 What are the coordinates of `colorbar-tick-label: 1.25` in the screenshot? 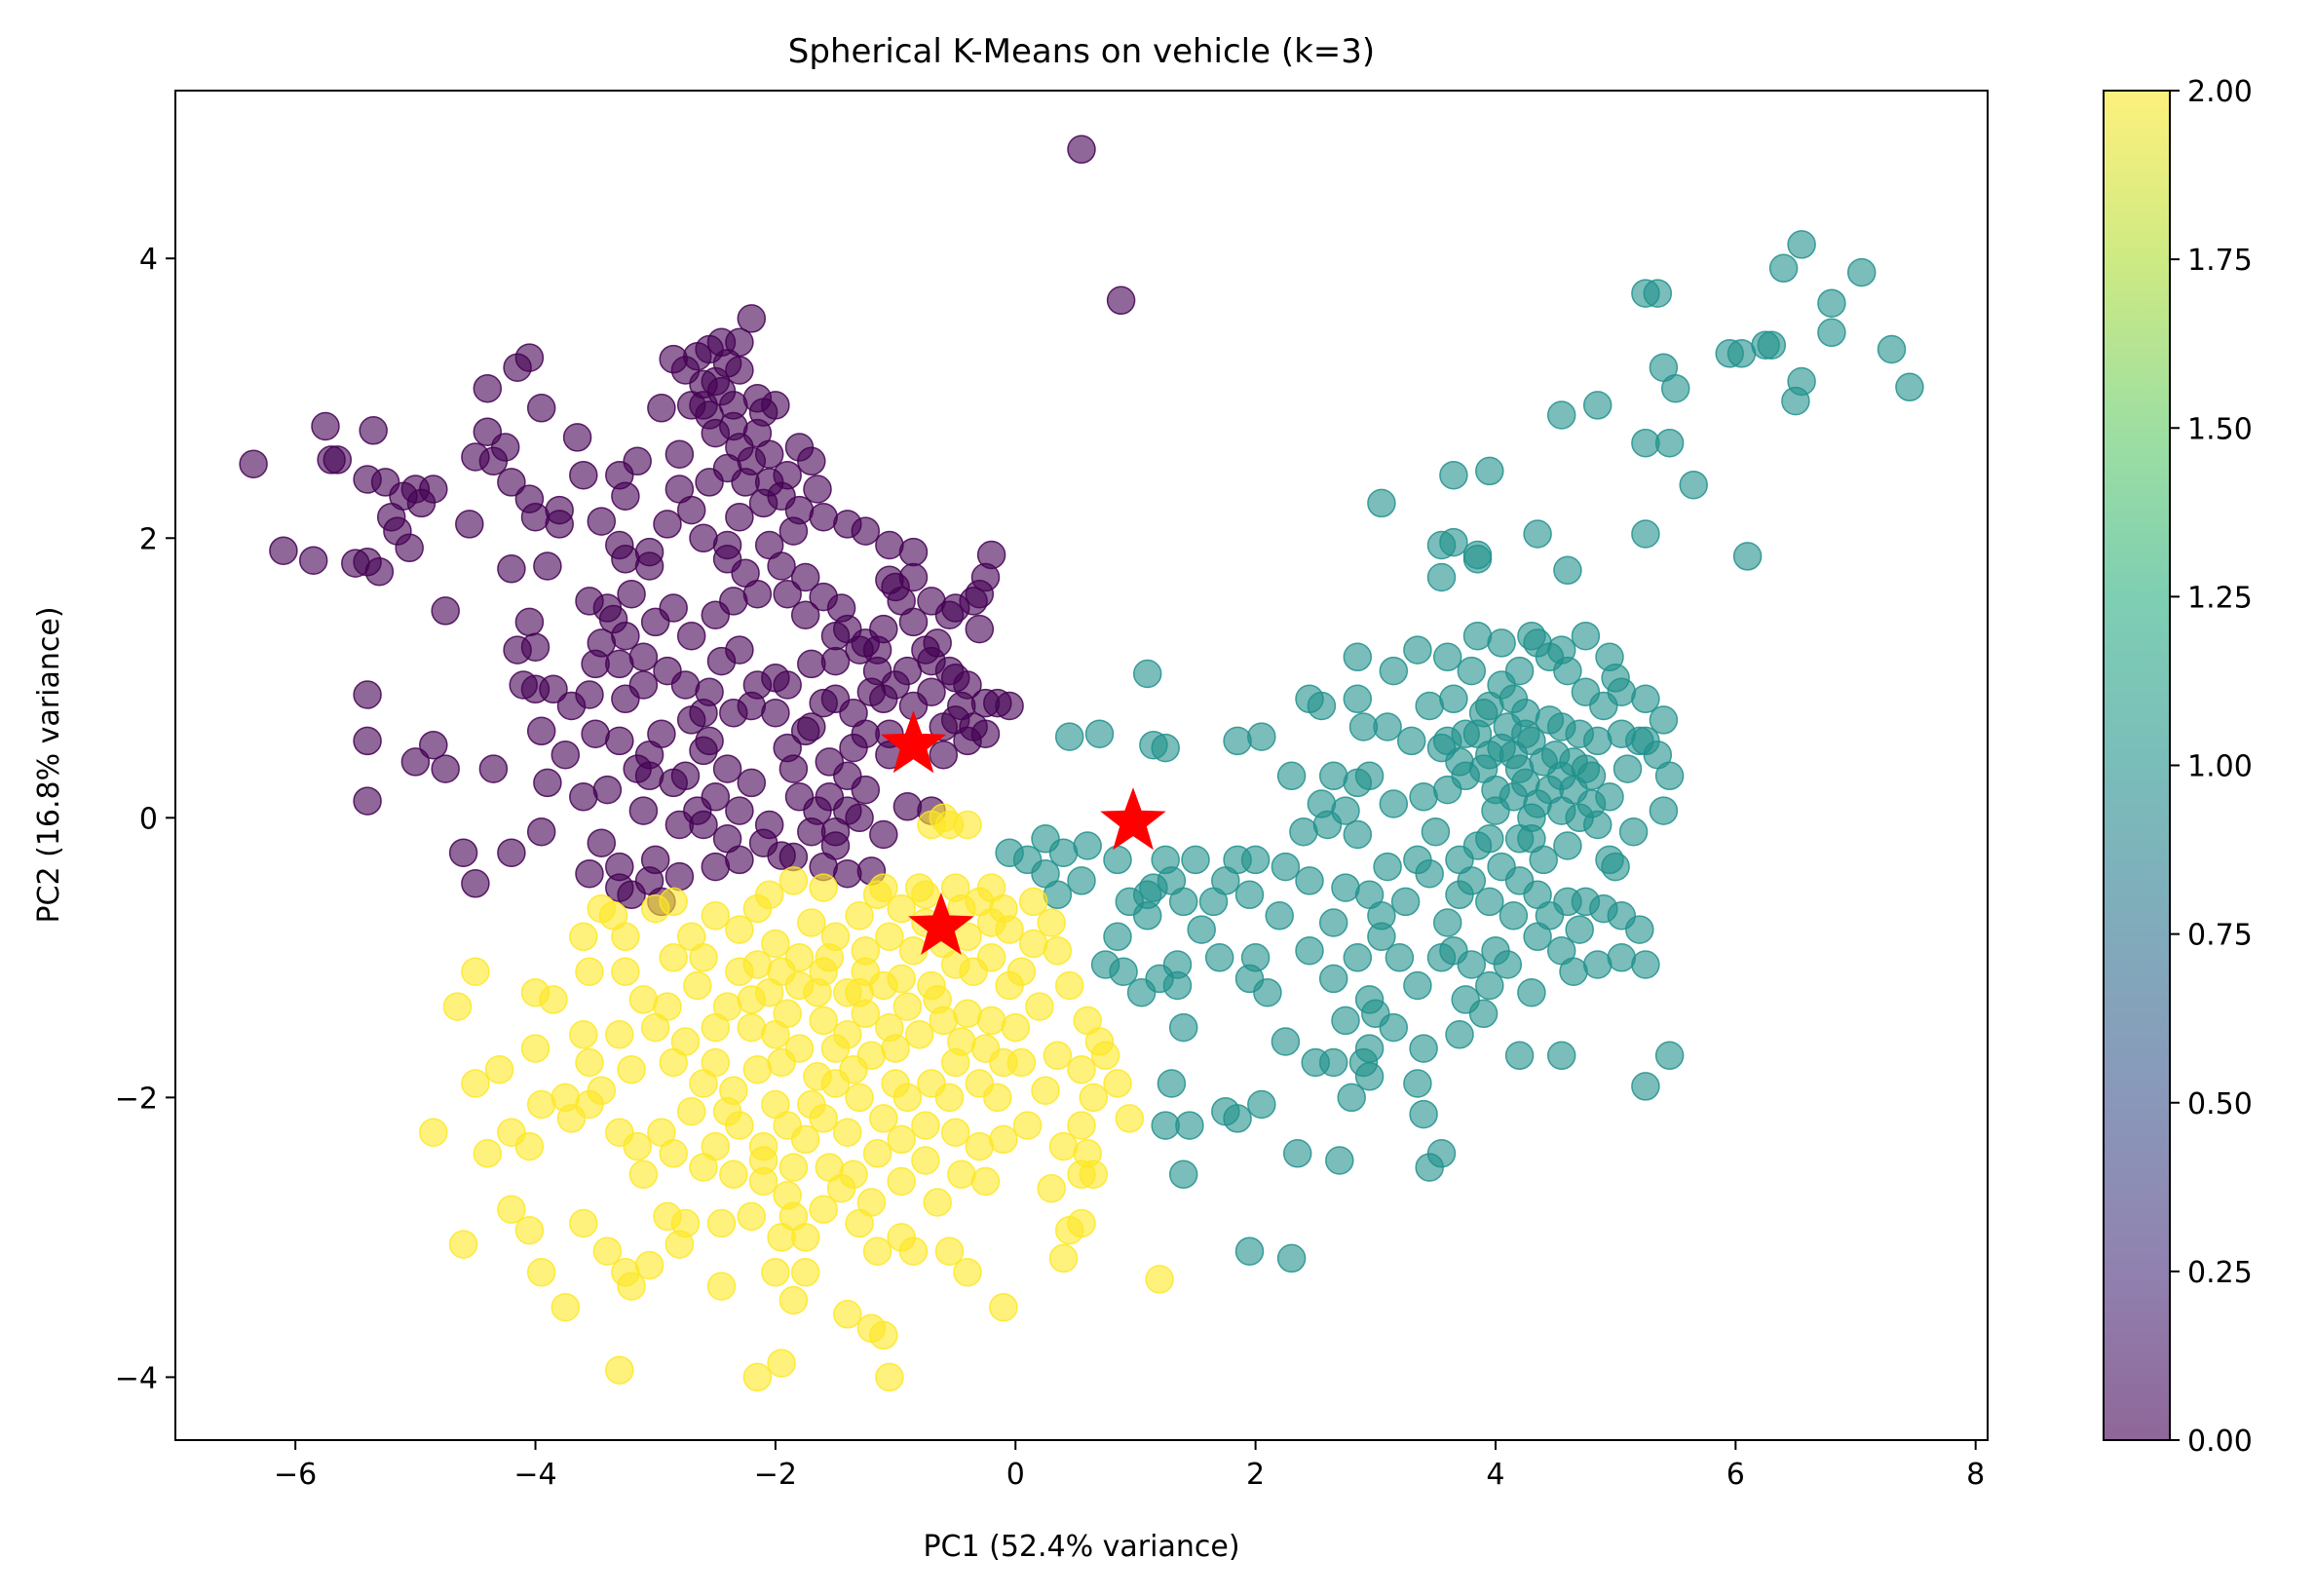 It's located at (2220, 598).